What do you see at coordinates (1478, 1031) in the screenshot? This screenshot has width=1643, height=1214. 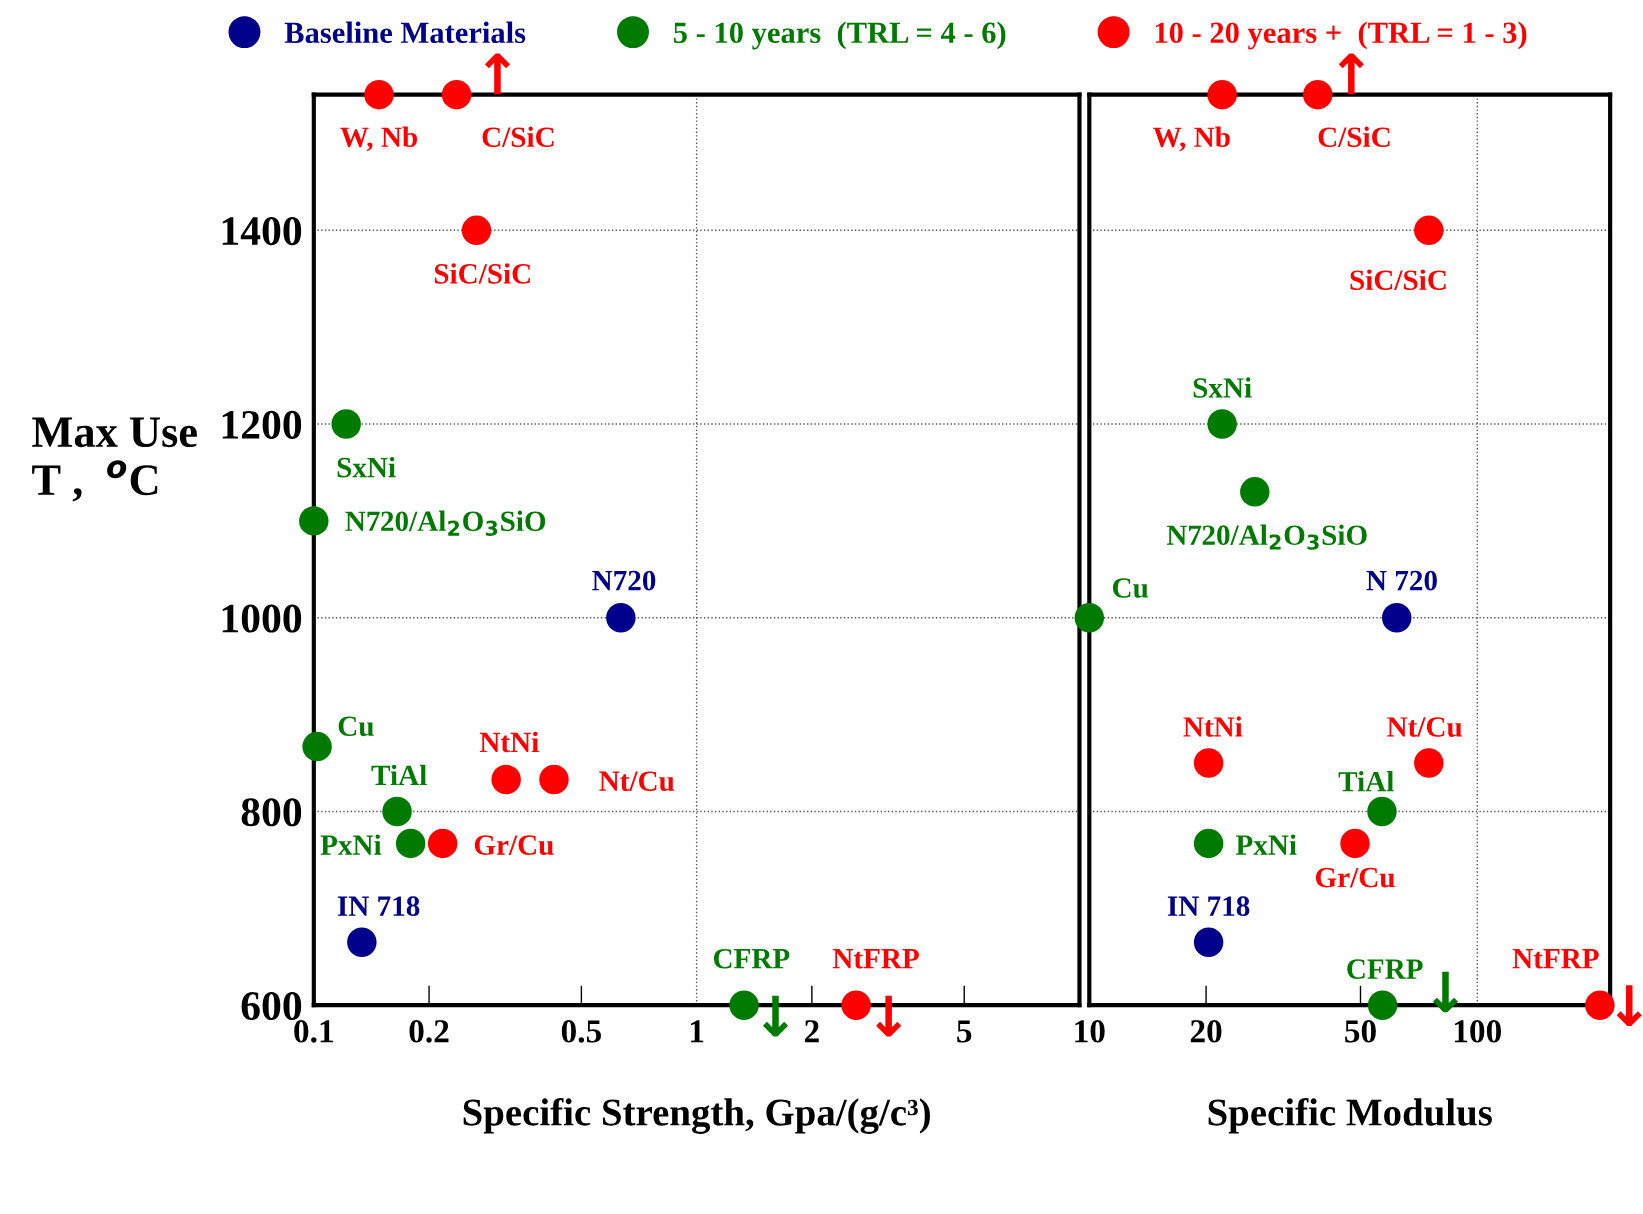 I see `x-tick-label: 100` at bounding box center [1478, 1031].